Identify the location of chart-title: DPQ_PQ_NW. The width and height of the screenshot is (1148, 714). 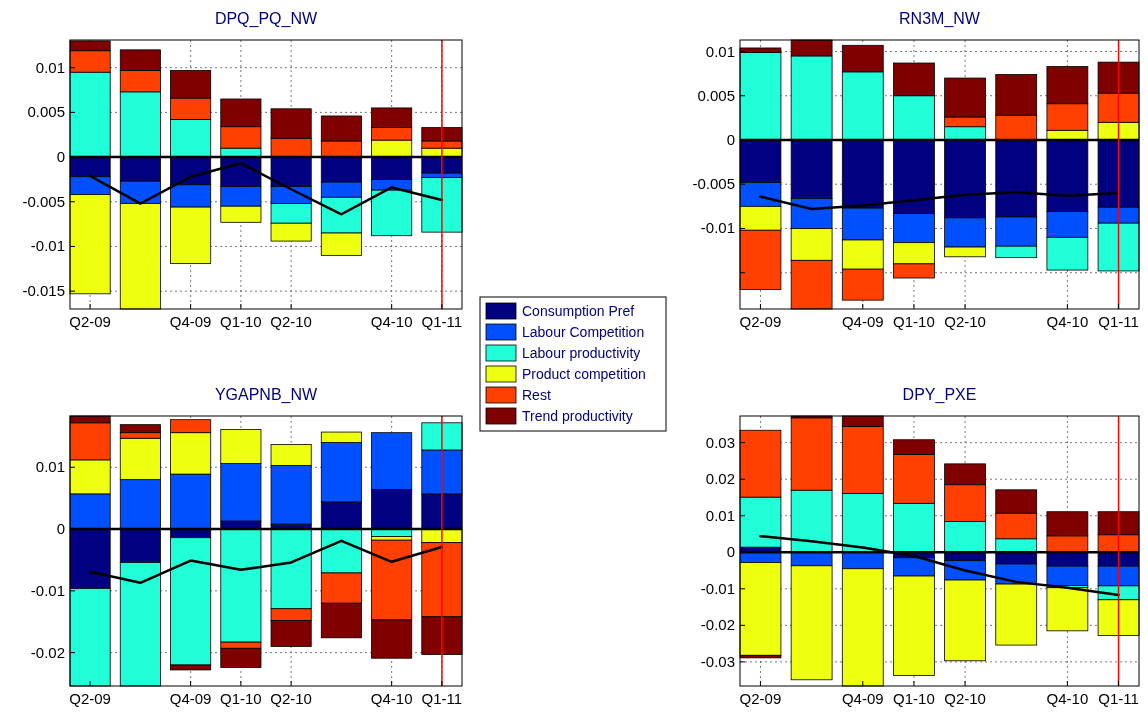
(266, 19).